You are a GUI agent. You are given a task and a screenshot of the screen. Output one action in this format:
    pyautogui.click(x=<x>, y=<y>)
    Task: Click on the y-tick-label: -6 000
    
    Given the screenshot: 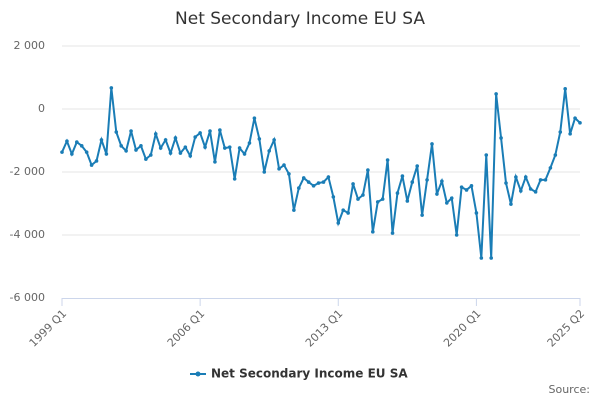 What is the action you would take?
    pyautogui.click(x=27, y=297)
    